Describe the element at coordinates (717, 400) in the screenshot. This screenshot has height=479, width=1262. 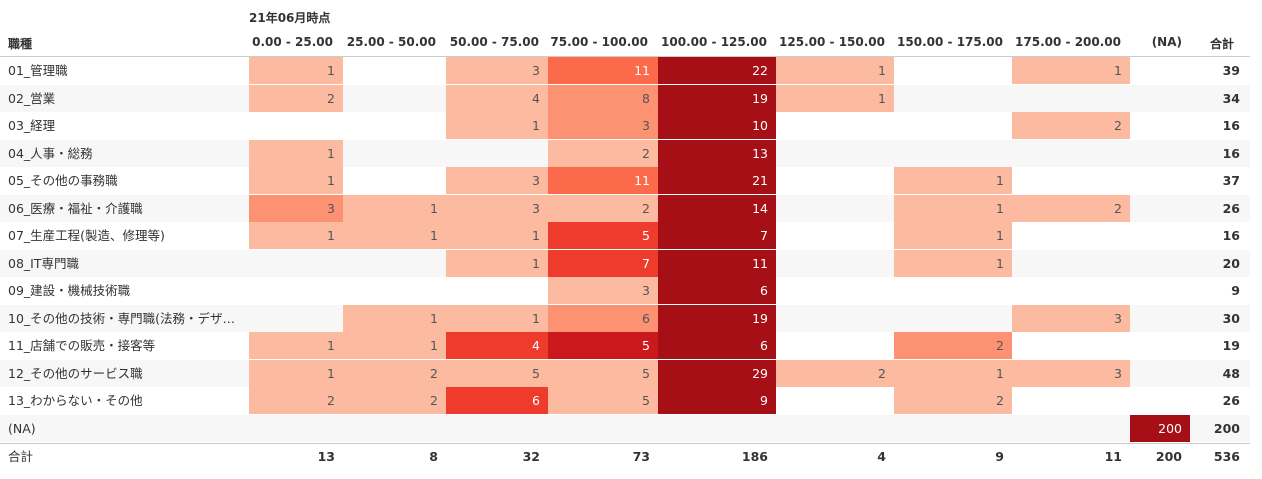
I see `heatmap-cell: 9` at that location.